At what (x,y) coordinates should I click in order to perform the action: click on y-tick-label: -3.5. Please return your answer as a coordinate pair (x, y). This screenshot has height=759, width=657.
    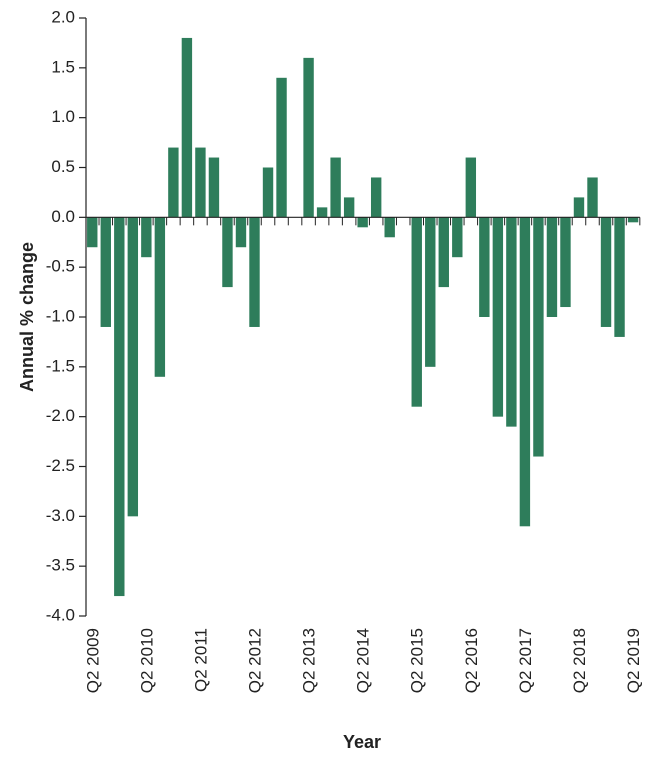
    Looking at the image, I should click on (60, 565).